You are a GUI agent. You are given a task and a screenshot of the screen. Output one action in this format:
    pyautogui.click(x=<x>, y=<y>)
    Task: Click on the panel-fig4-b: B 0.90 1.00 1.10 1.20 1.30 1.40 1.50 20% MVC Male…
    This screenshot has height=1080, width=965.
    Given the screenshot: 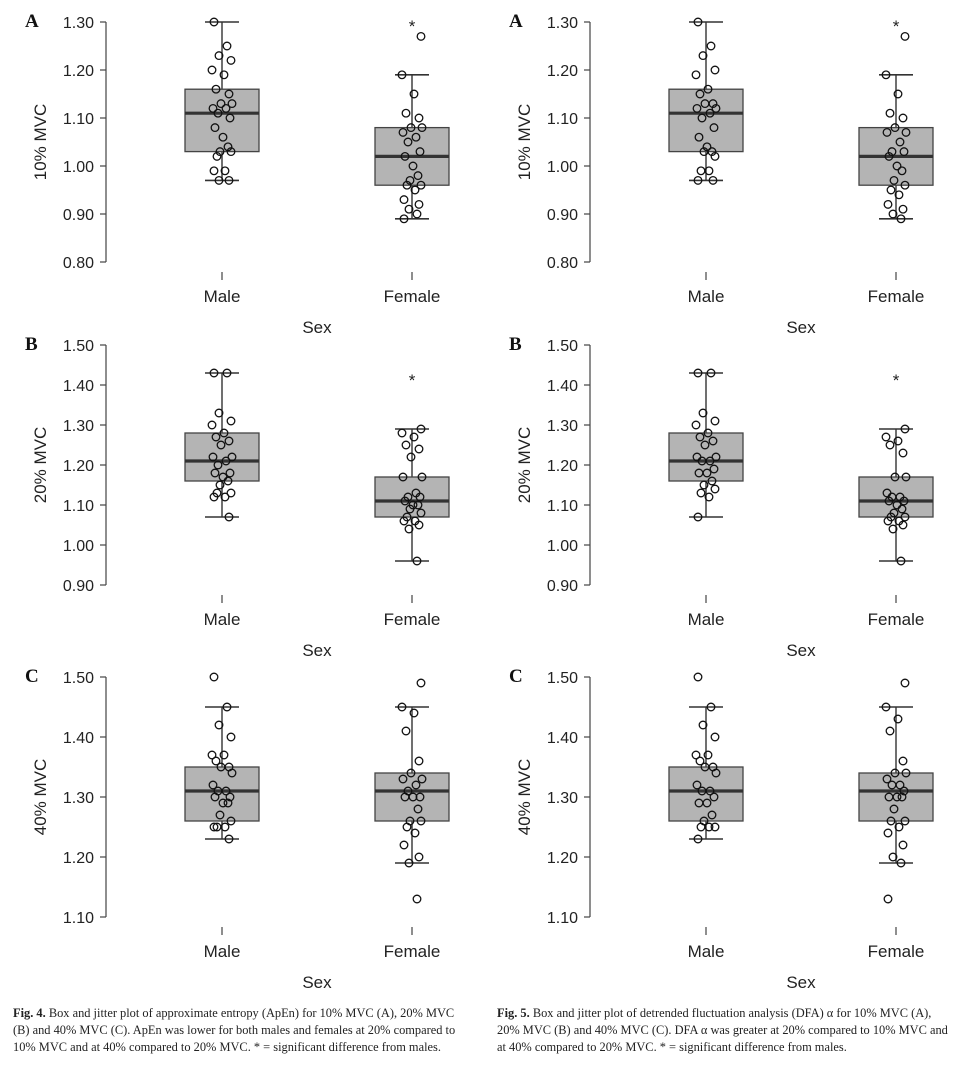 What is the action you would take?
    pyautogui.click(x=237, y=497)
    